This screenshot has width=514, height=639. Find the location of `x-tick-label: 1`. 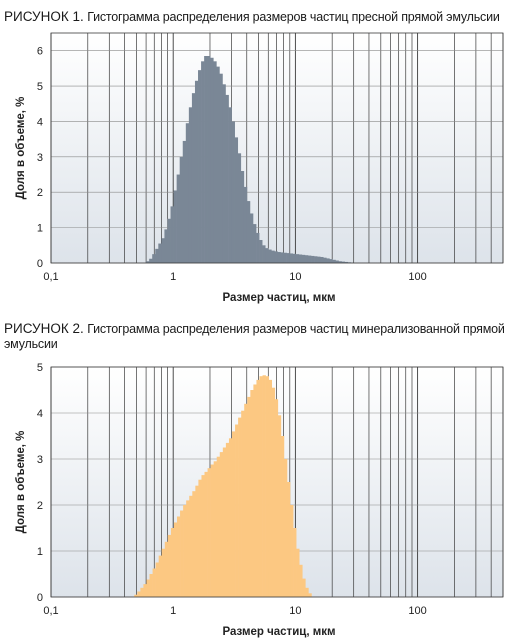

x-tick-label: 1 is located at coordinates (173, 277).